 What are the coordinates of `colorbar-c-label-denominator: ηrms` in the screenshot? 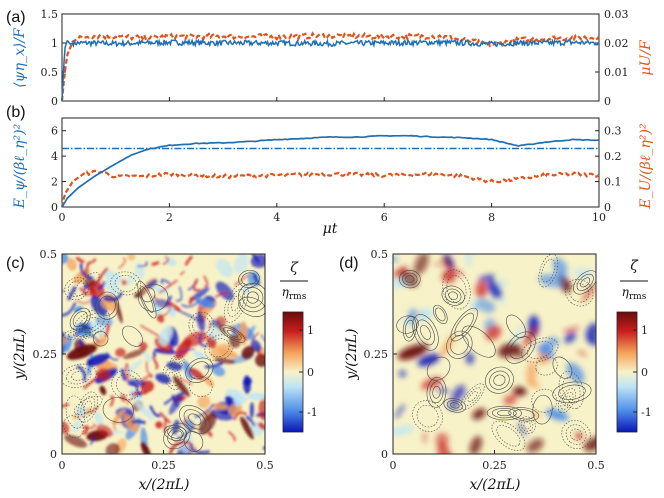 It's located at (294, 293).